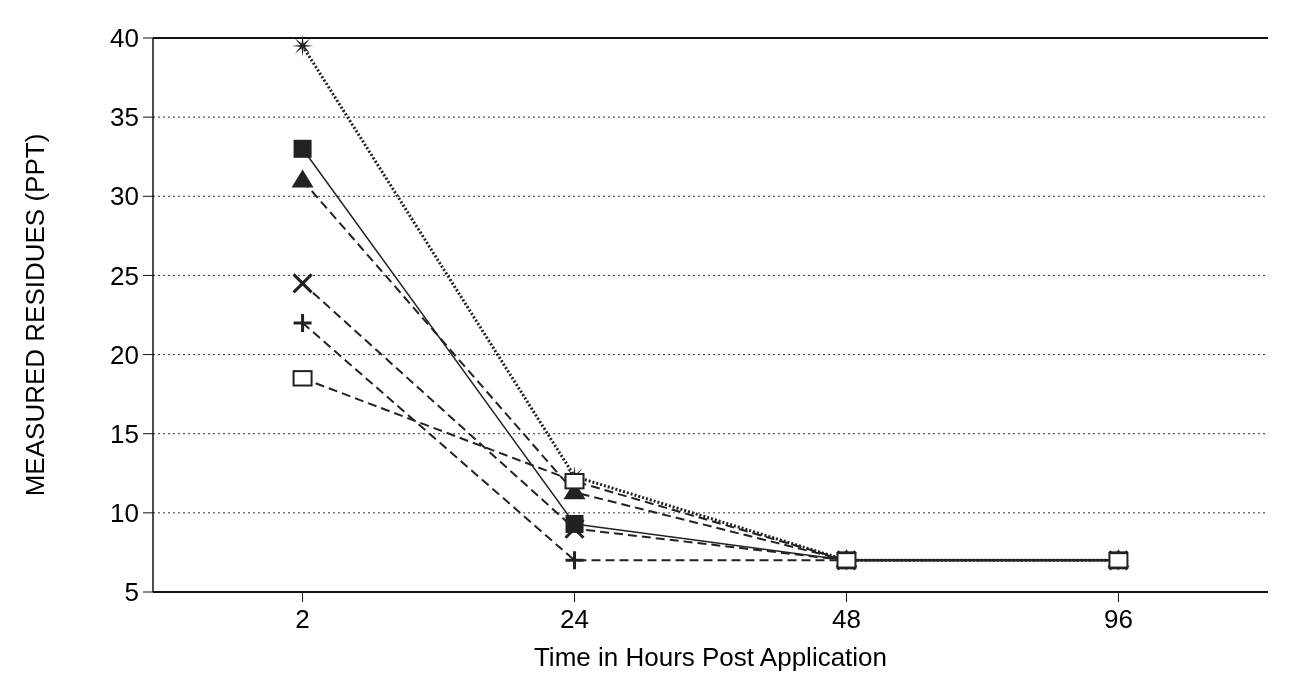 The height and width of the screenshot is (686, 1298). I want to click on y-tick-label: 10, so click(124, 512).